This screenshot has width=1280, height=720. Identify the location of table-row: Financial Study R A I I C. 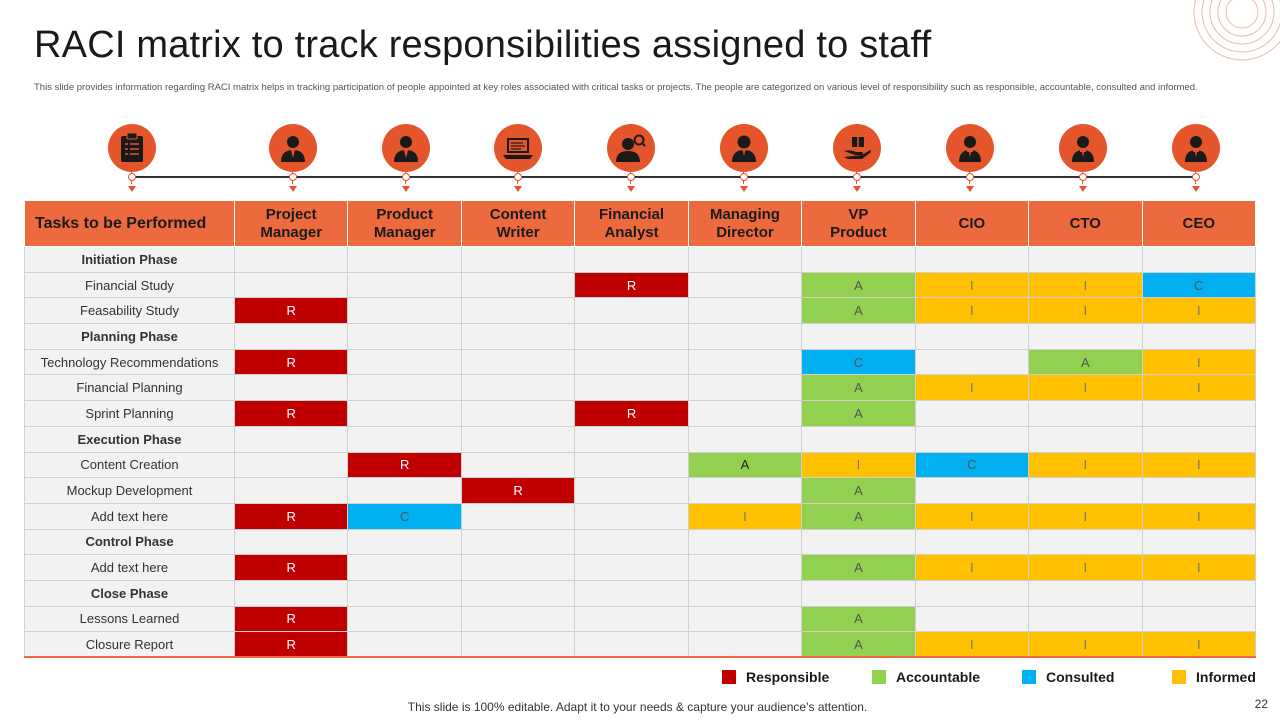
(640, 285).